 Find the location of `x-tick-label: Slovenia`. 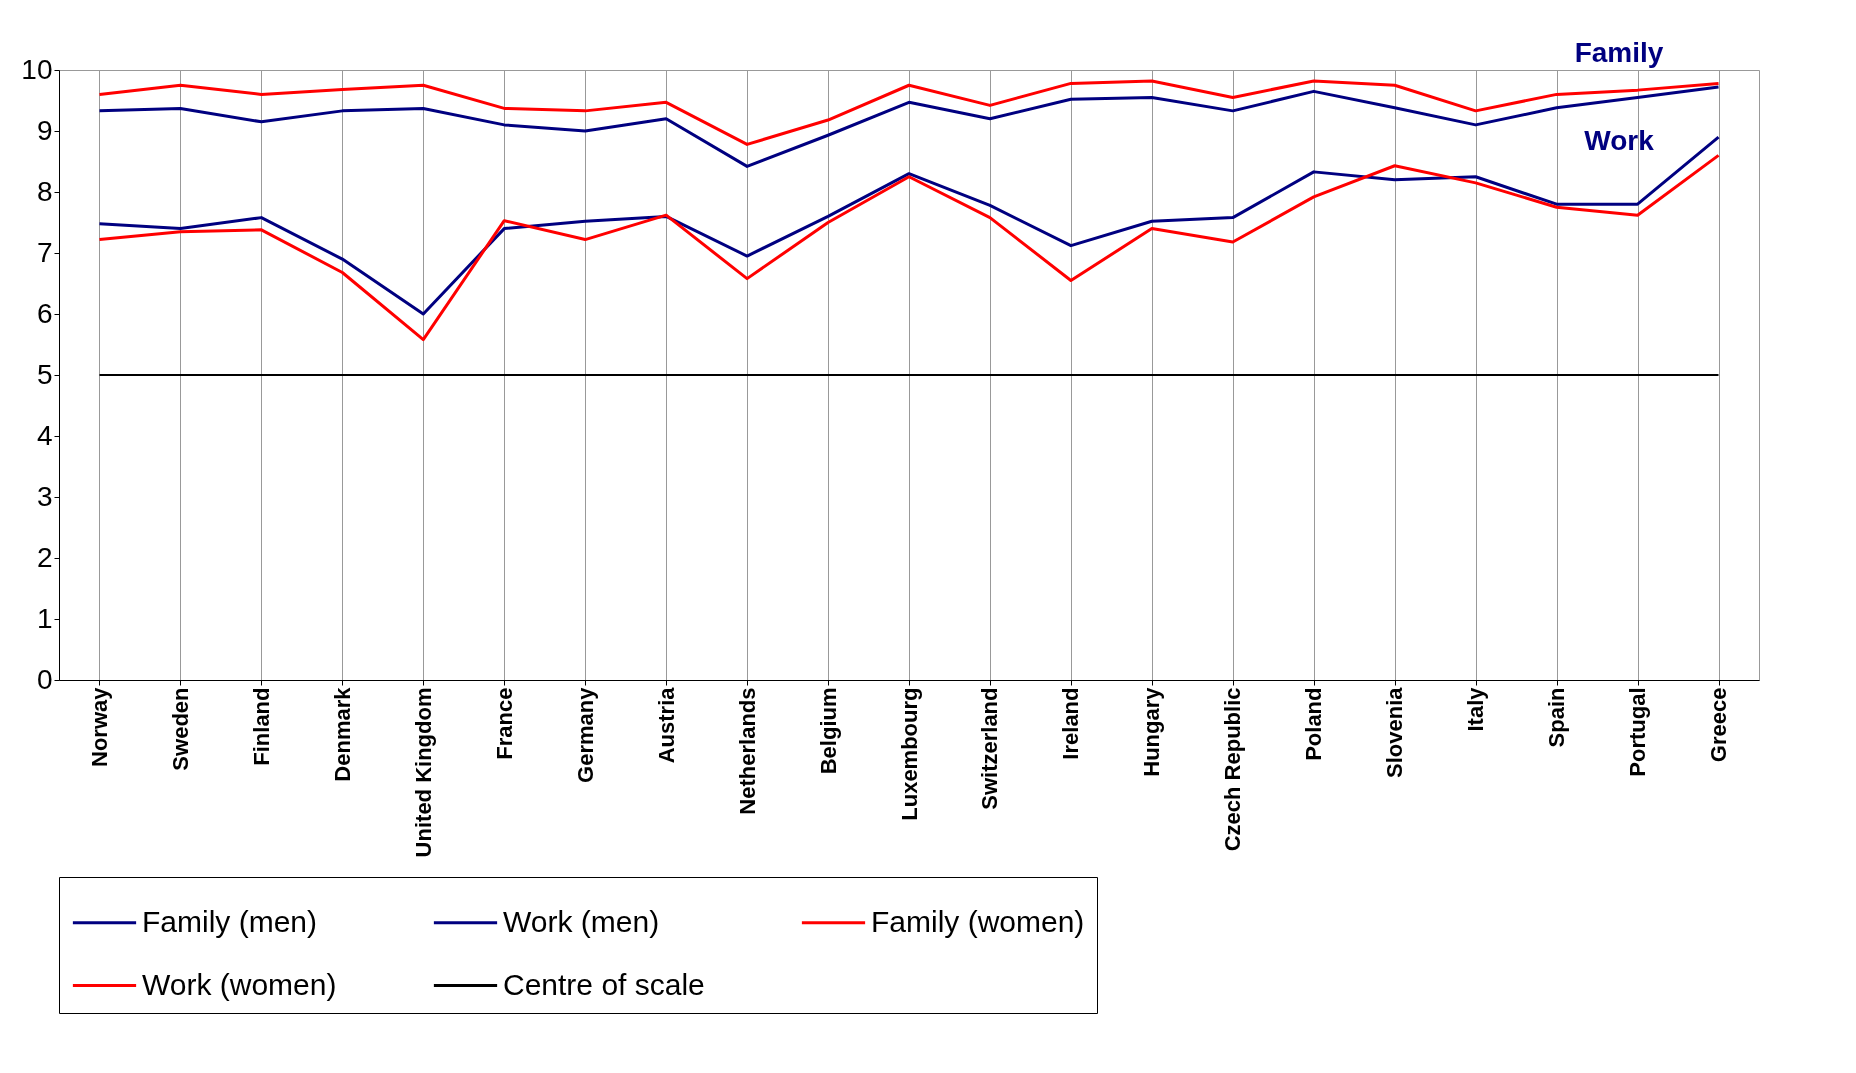

x-tick-label: Slovenia is located at coordinates (1395, 732).